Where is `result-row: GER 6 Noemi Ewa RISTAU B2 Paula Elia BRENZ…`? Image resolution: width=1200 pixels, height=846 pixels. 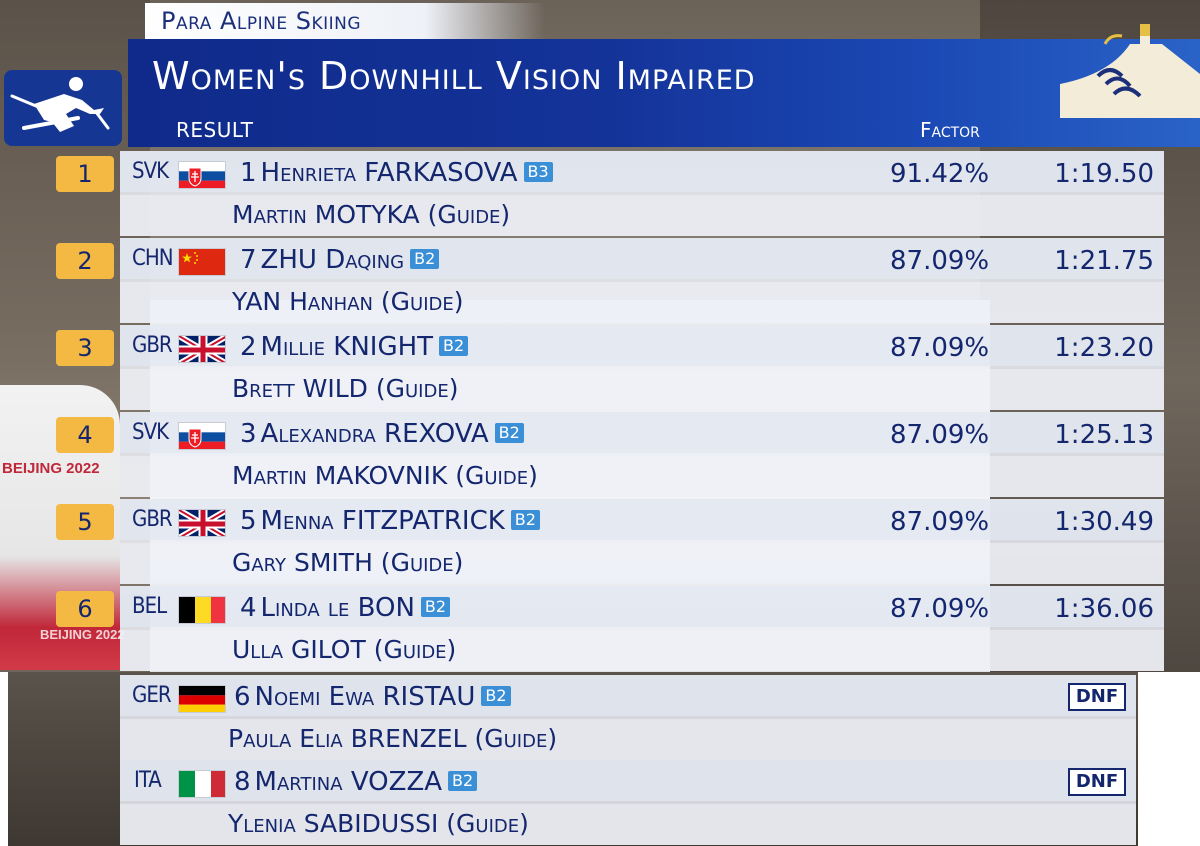
result-row: GER 6 Noemi Ewa RISTAU B2 Paula Elia BRENZ… is located at coordinates (628, 717).